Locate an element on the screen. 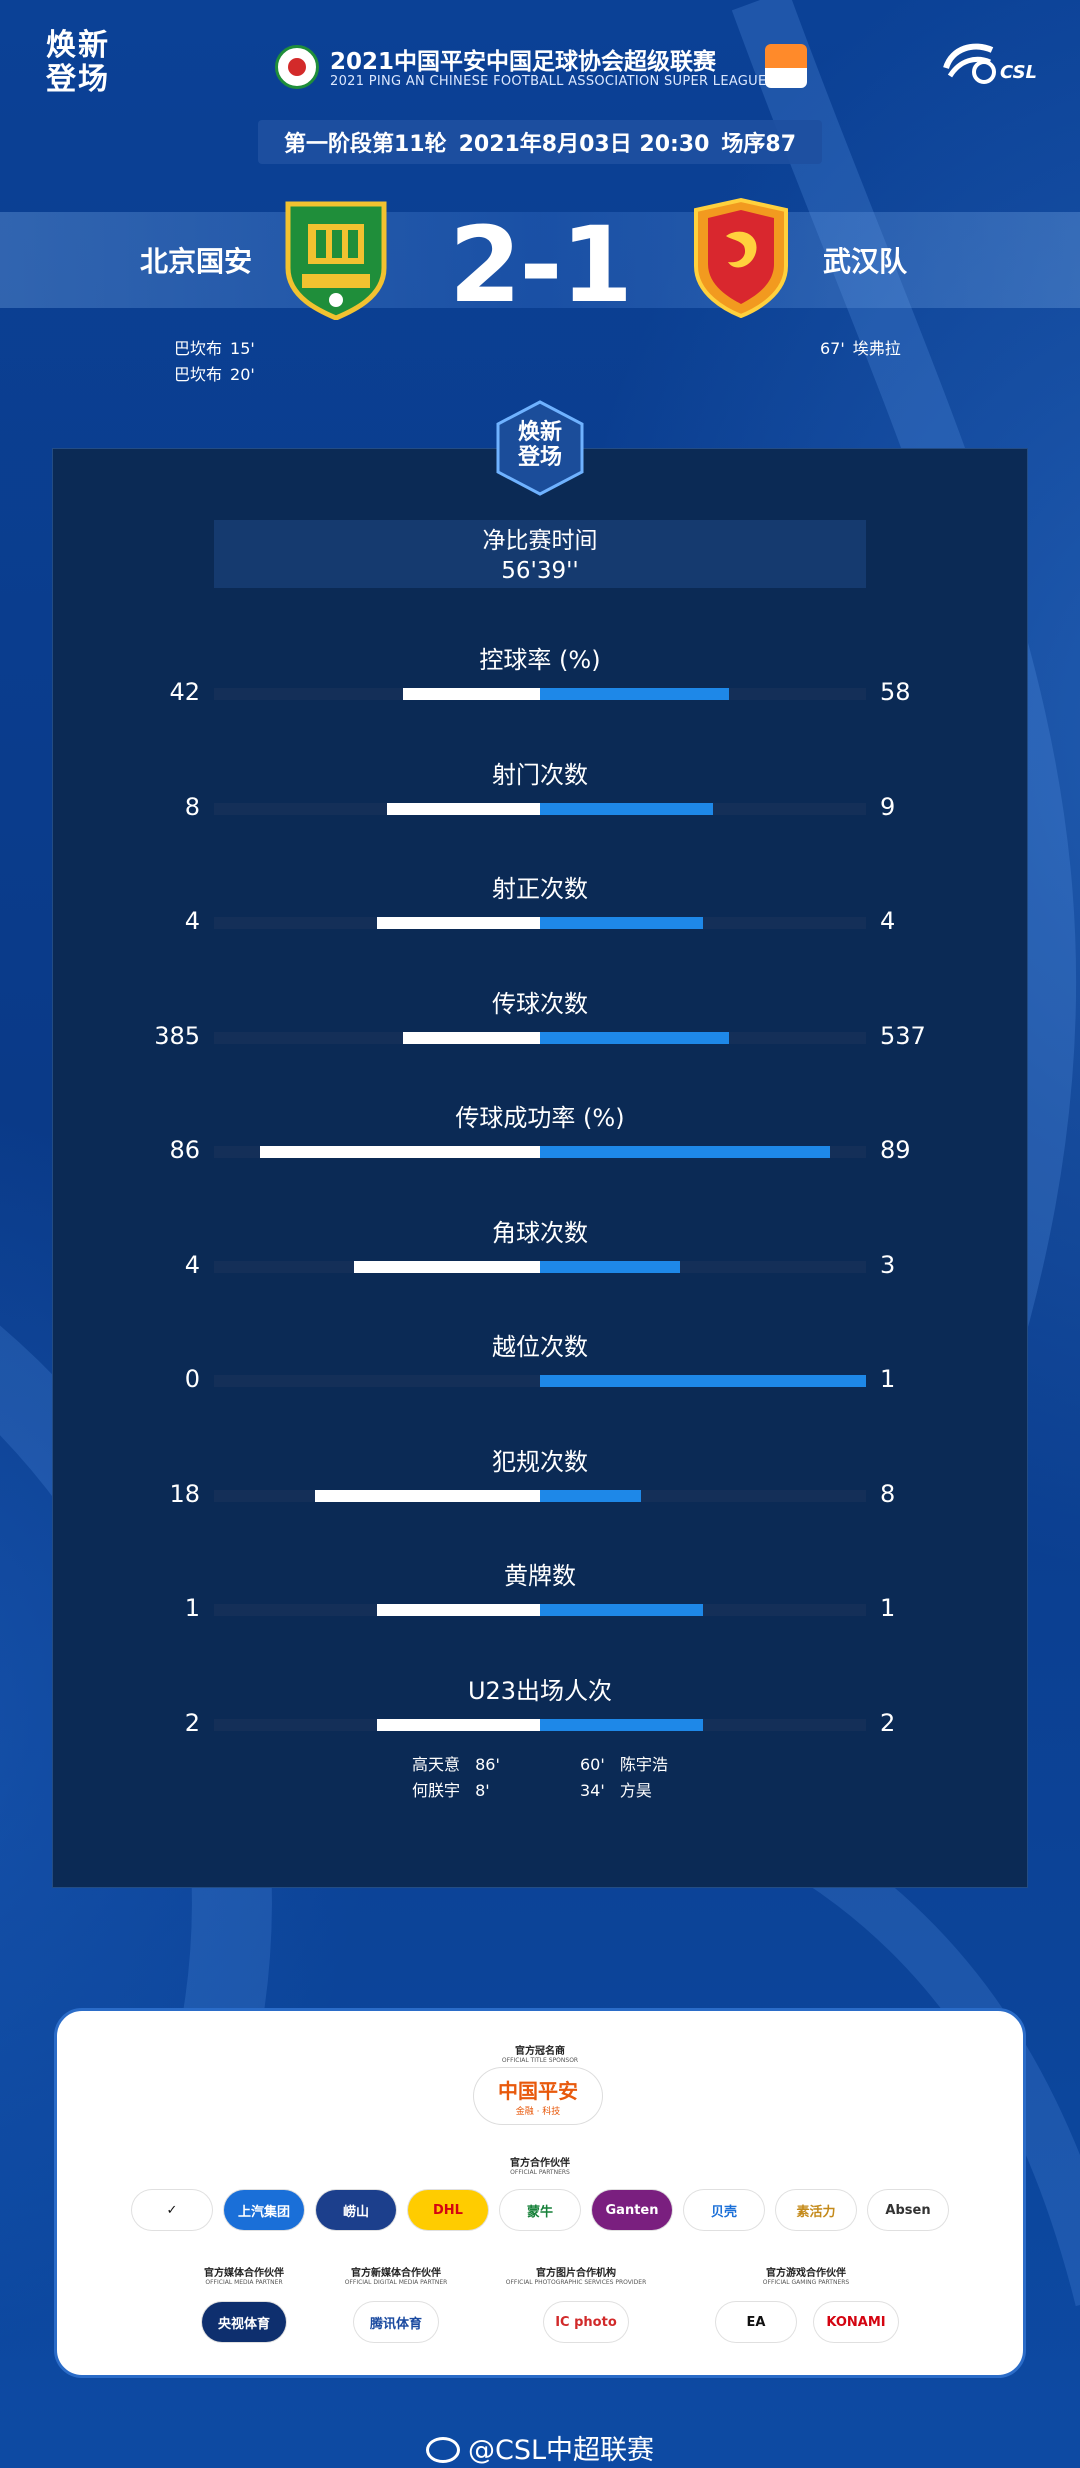  scorer-minute: 20' is located at coordinates (242, 374).